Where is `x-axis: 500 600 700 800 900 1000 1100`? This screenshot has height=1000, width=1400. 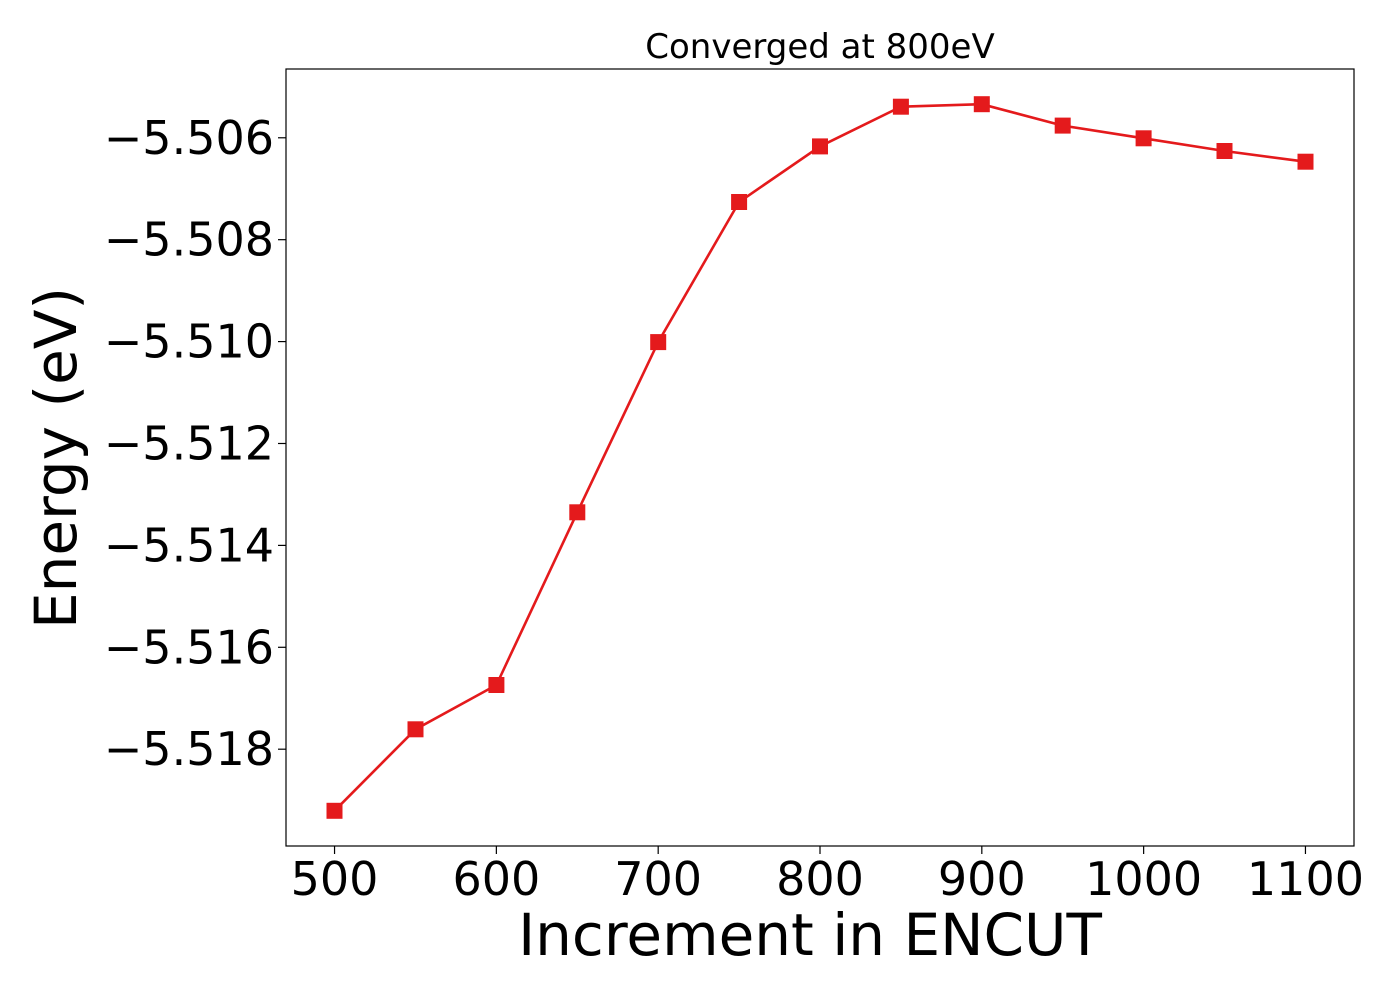 x-axis: 500 600 700 800 900 1000 1100 is located at coordinates (827, 876).